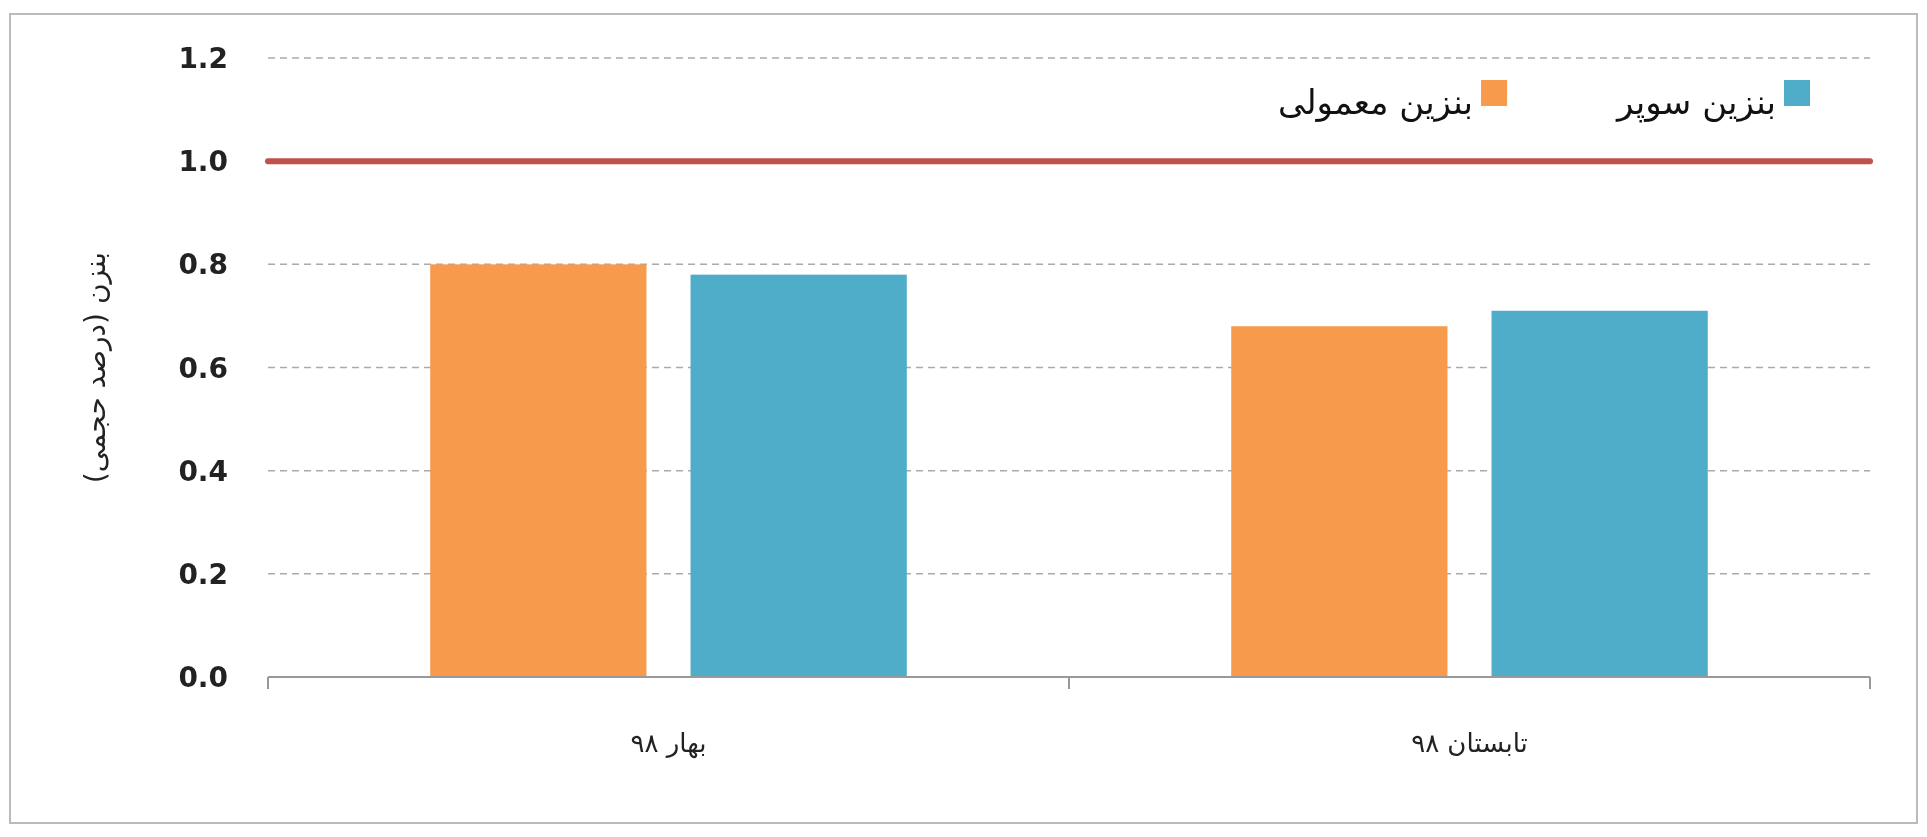 This screenshot has width=1927, height=837. I want to click on x-tick-label: تابستان ۹۸, so click(1469, 743).